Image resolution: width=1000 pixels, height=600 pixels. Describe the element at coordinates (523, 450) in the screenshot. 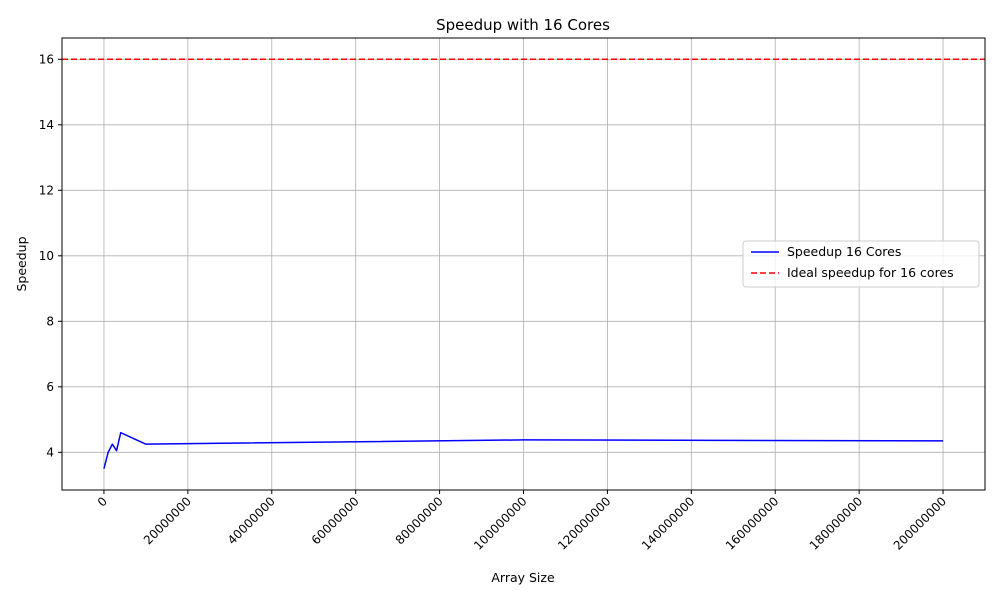

I see `speedup-series-line` at that location.